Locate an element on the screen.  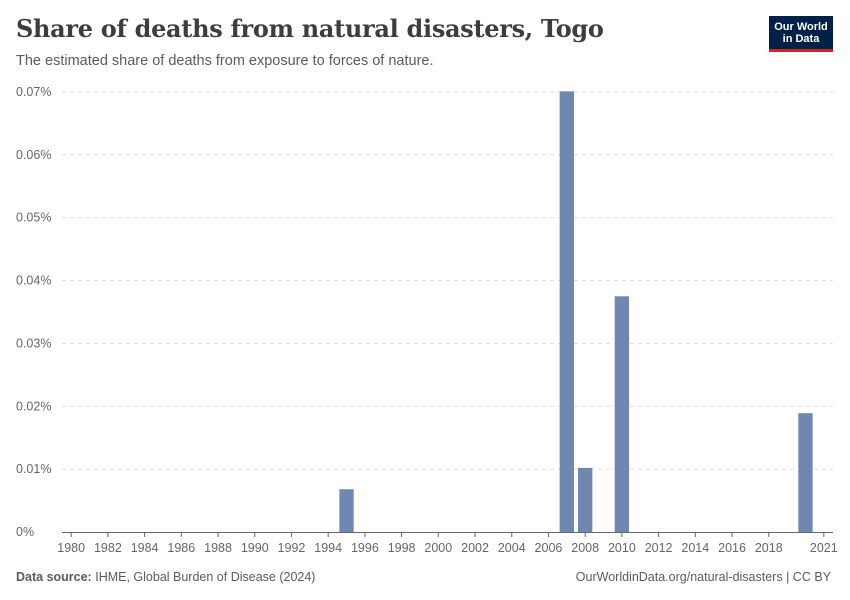
x-tick-label: 2021 is located at coordinates (824, 548).